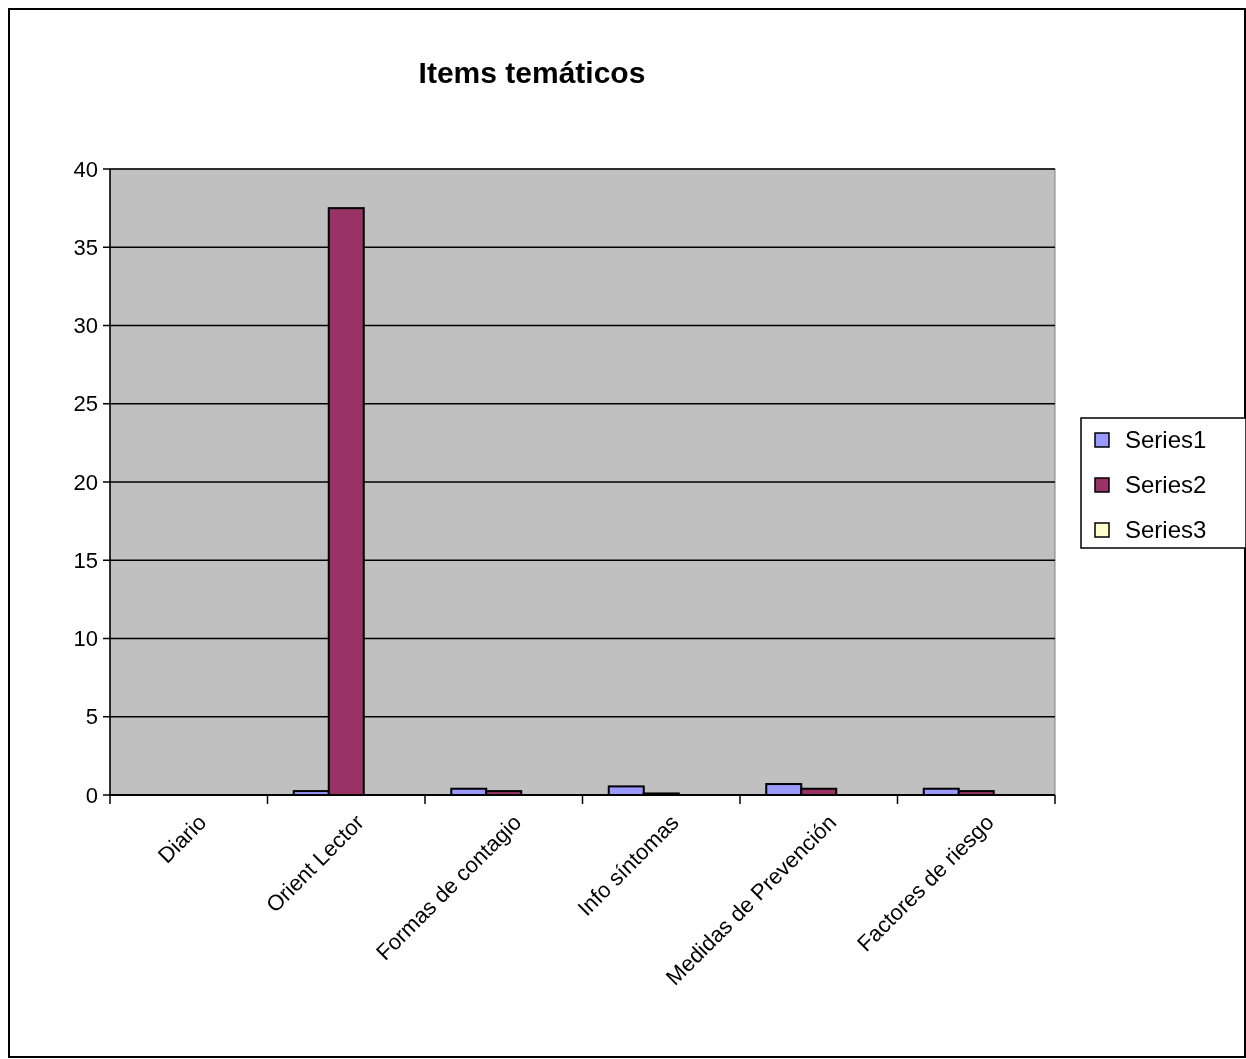  What do you see at coordinates (91, 795) in the screenshot?
I see `y-tick-label: 0` at bounding box center [91, 795].